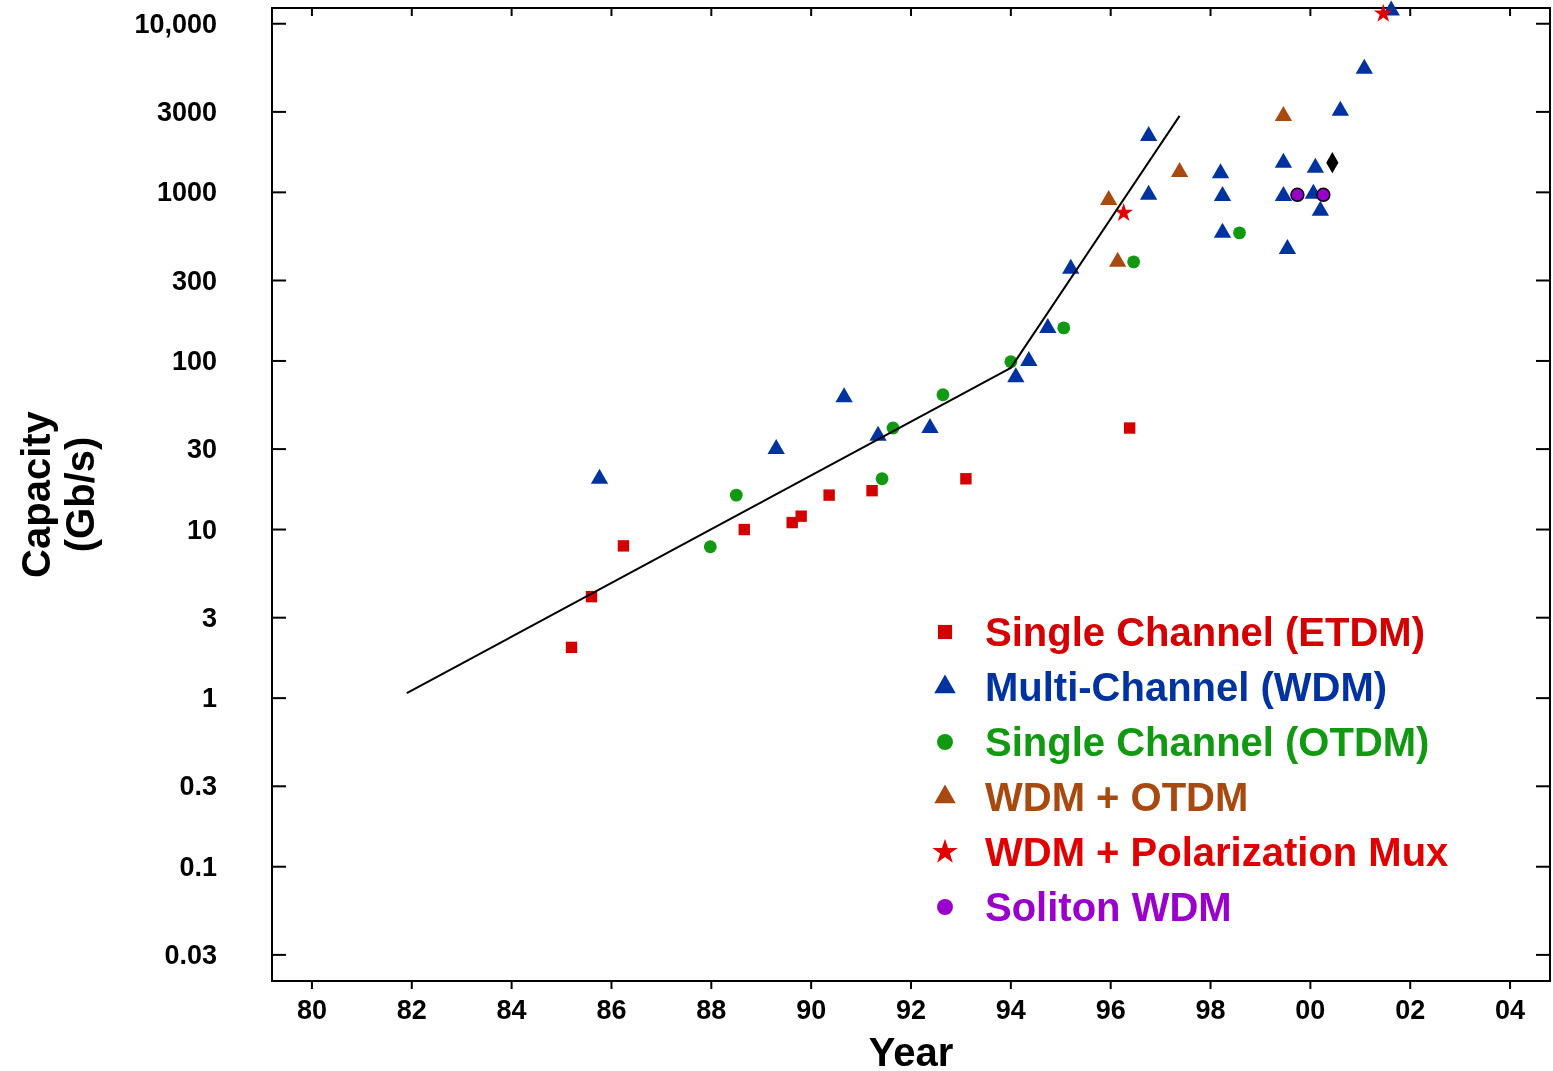 The width and height of the screenshot is (1553, 1071). What do you see at coordinates (201, 449) in the screenshot?
I see `y-tick-label: 30` at bounding box center [201, 449].